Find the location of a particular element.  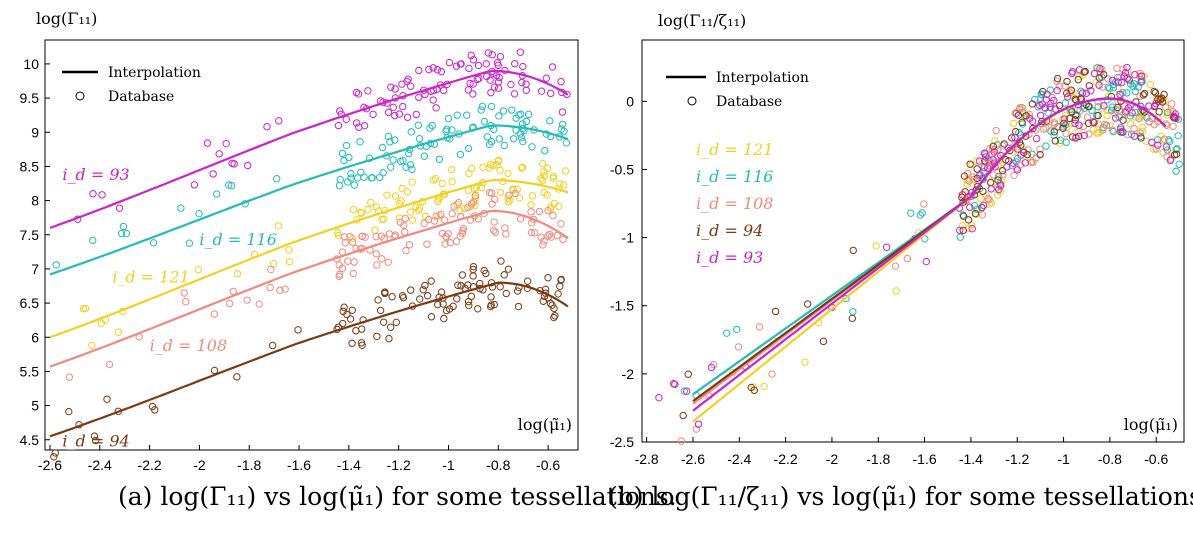

y-axis-label: log(Γ₁₁/ζ₁₁) is located at coordinates (702, 20).